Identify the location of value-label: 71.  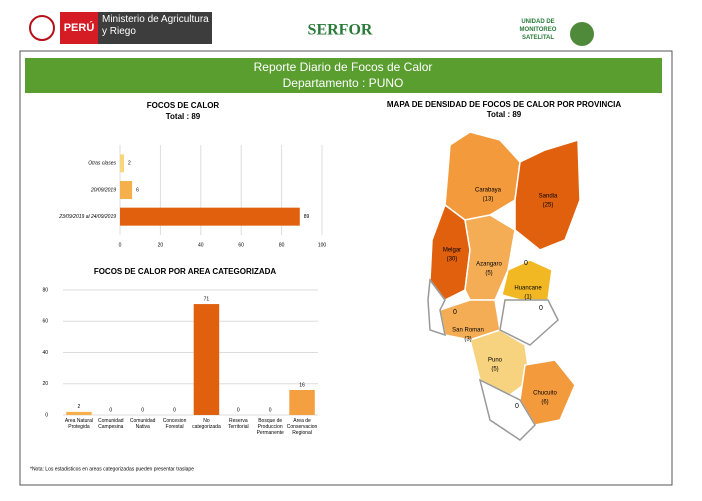
(207, 299).